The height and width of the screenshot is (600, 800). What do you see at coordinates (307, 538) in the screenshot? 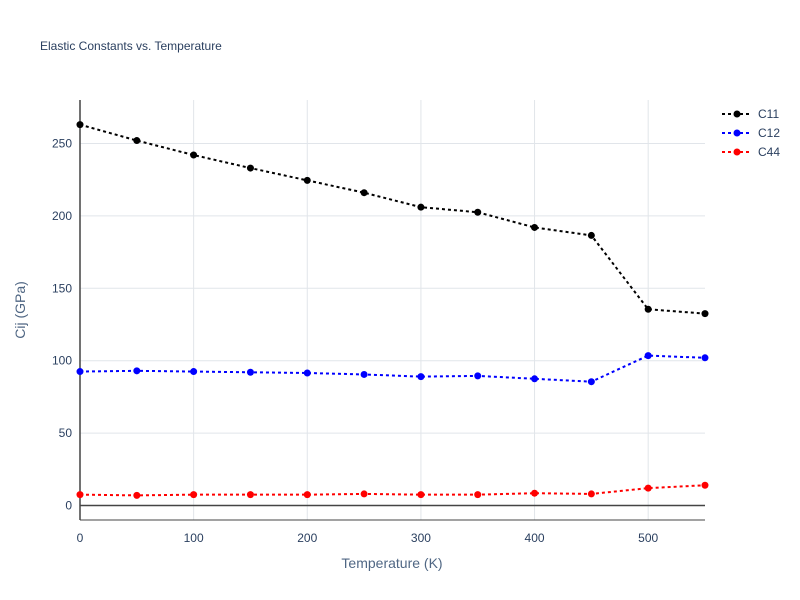
I see `x-tick-label: 200` at bounding box center [307, 538].